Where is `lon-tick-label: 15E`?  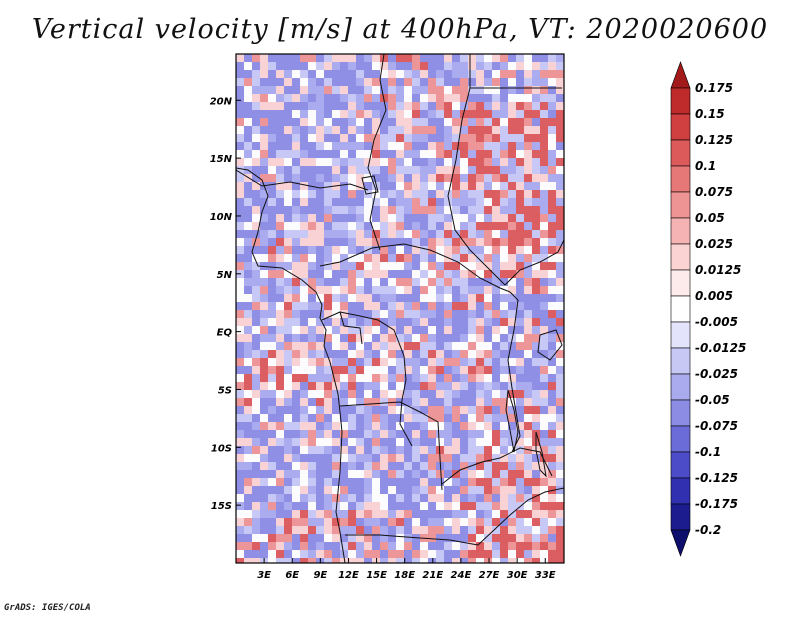 lon-tick-label: 15E is located at coordinates (376, 575).